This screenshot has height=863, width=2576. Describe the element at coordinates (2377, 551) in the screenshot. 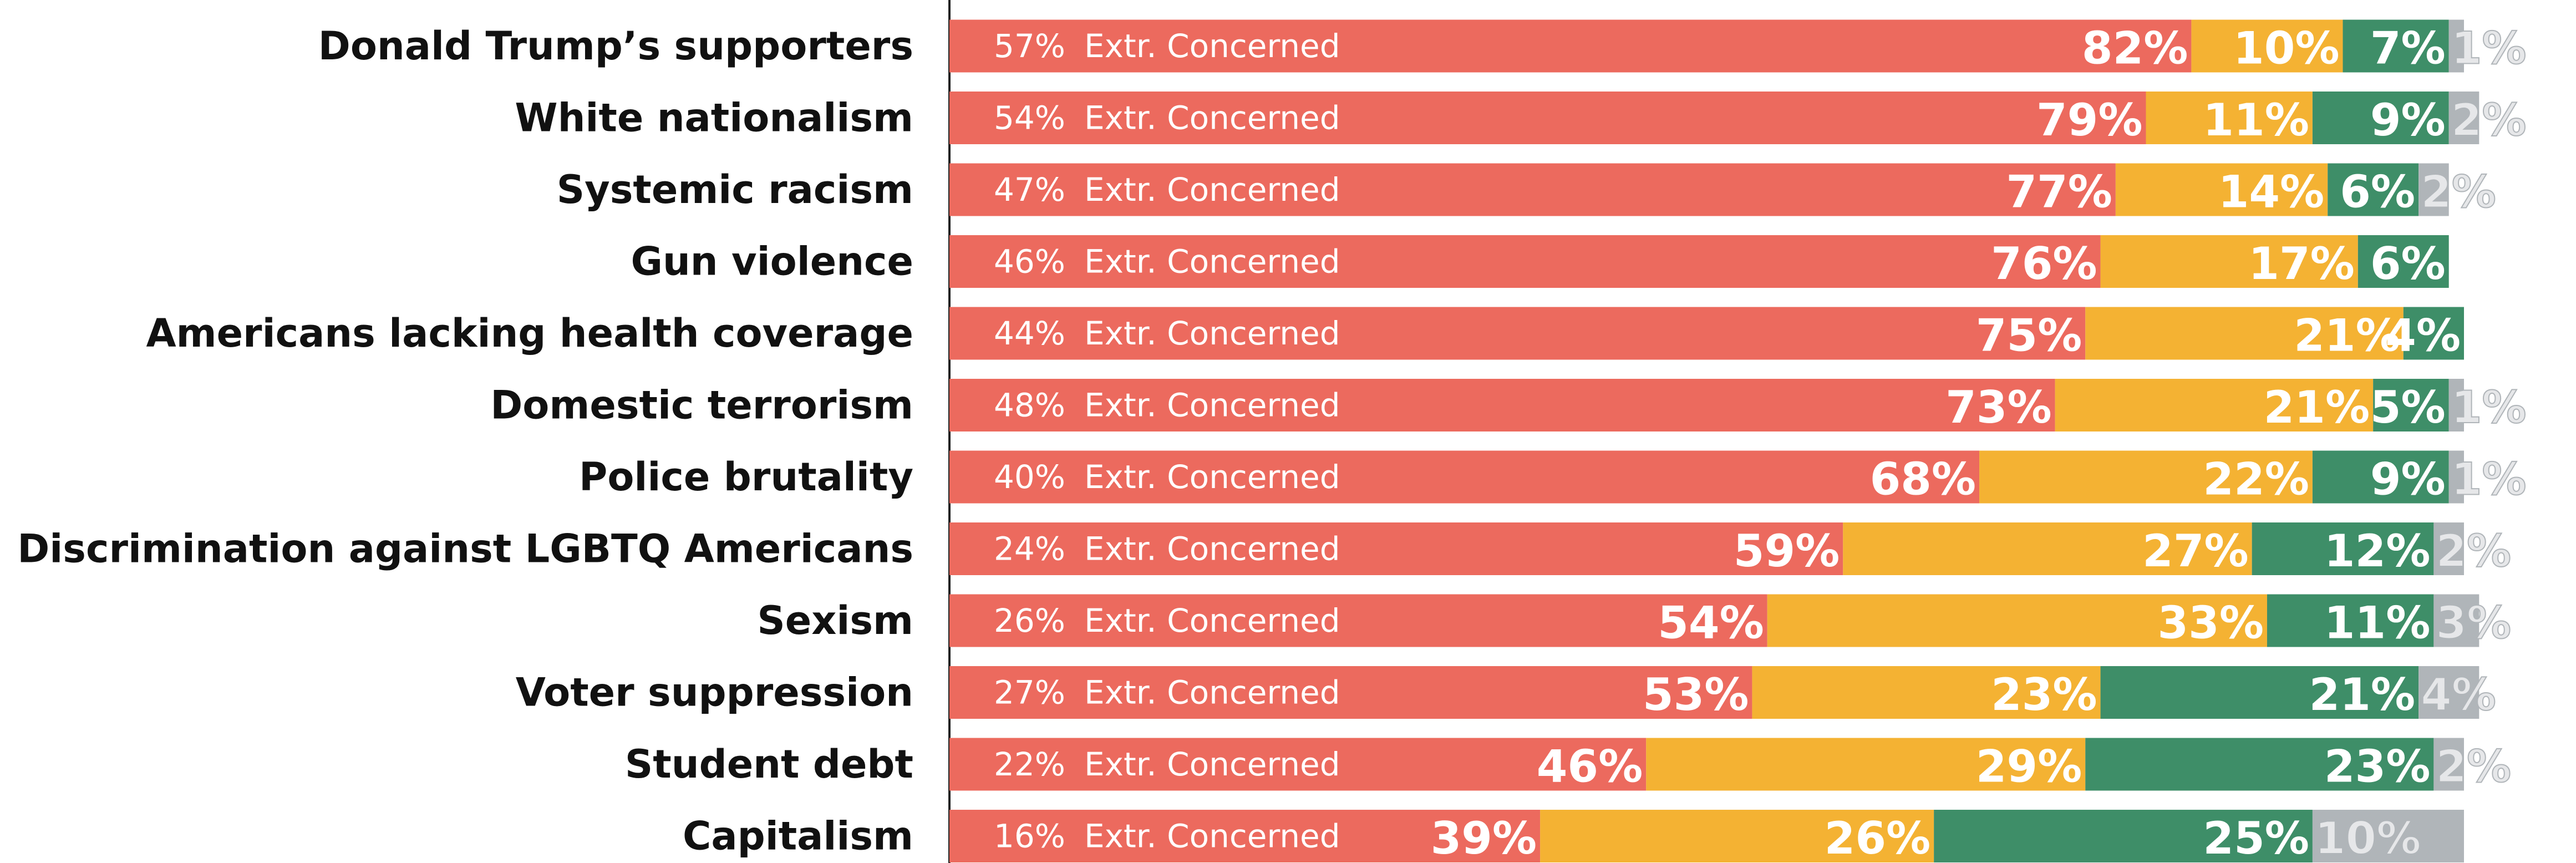

I see `value-label: 12%` at that location.